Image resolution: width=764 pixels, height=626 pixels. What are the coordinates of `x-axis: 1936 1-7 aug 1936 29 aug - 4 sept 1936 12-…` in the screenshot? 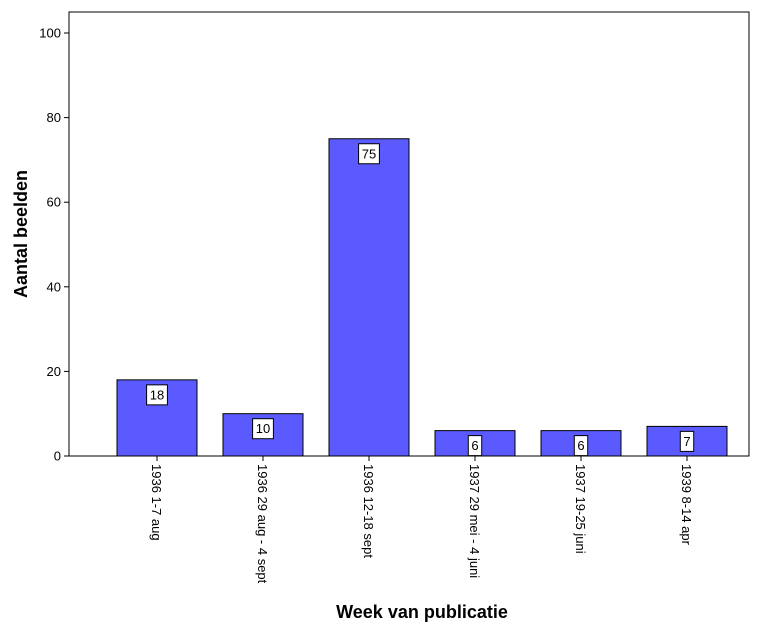 It's located at (421, 520).